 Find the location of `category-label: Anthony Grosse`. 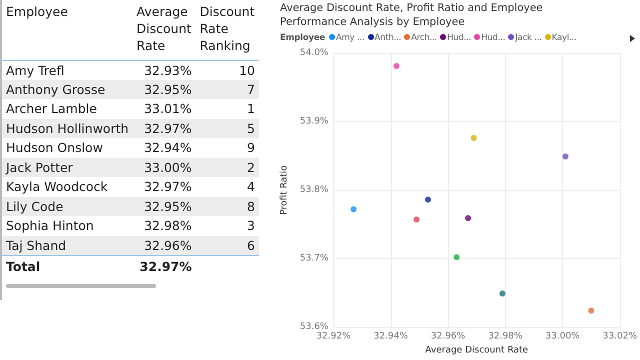

category-label: Anthony Grosse is located at coordinates (67, 89).